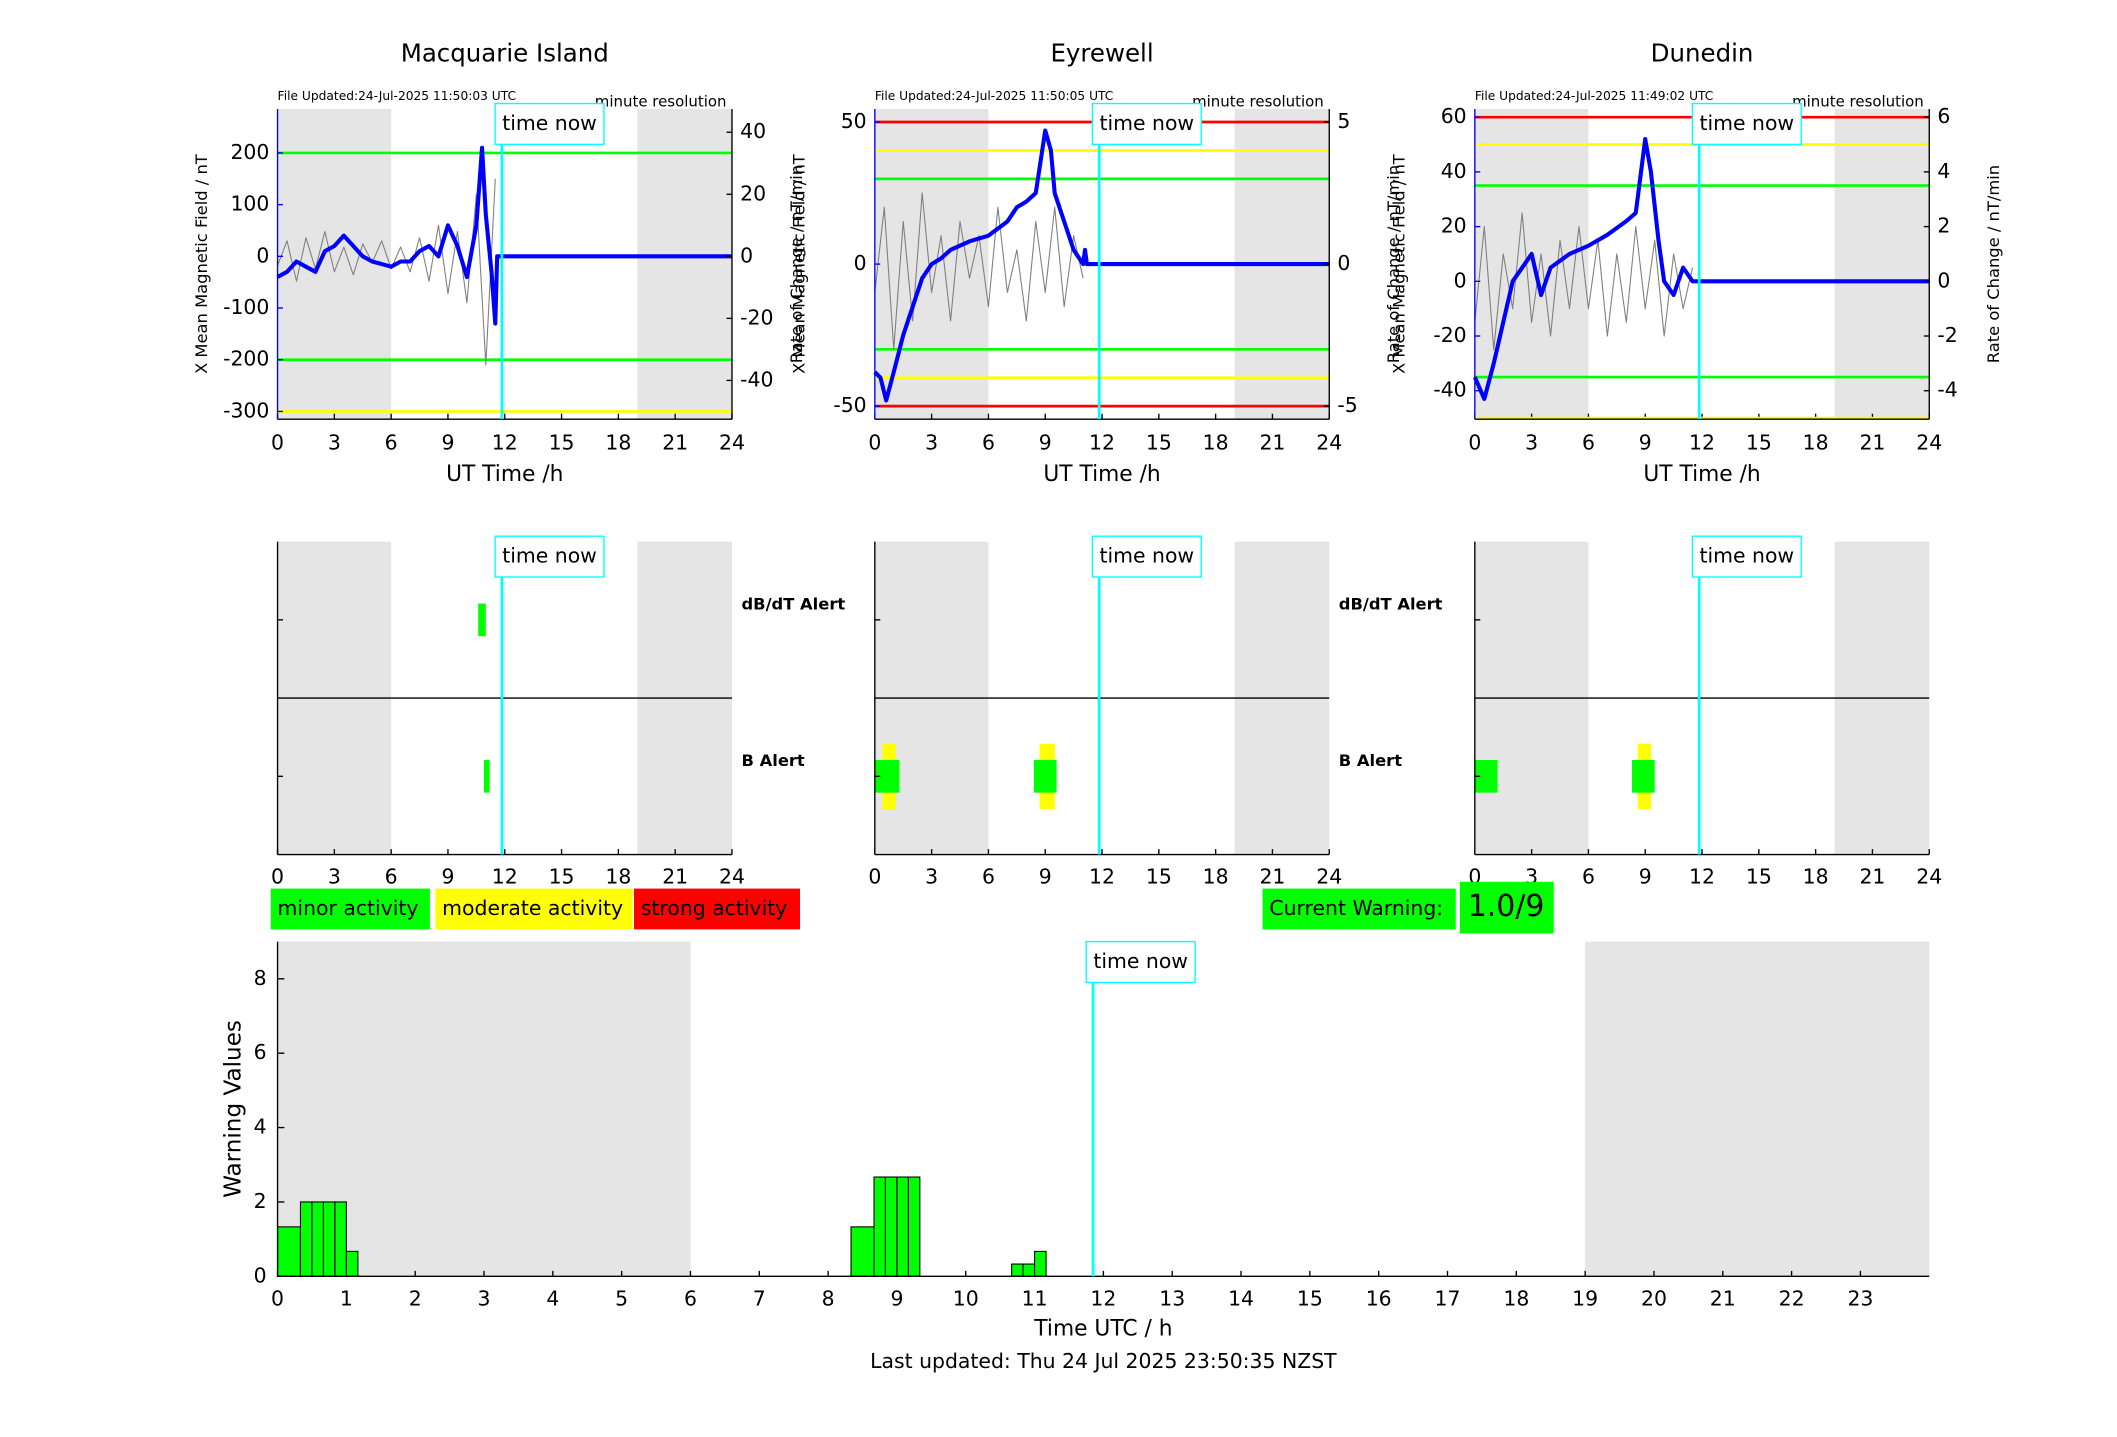 This screenshot has height=1437, width=2117. I want to click on y-tick-label: 200, so click(249, 152).